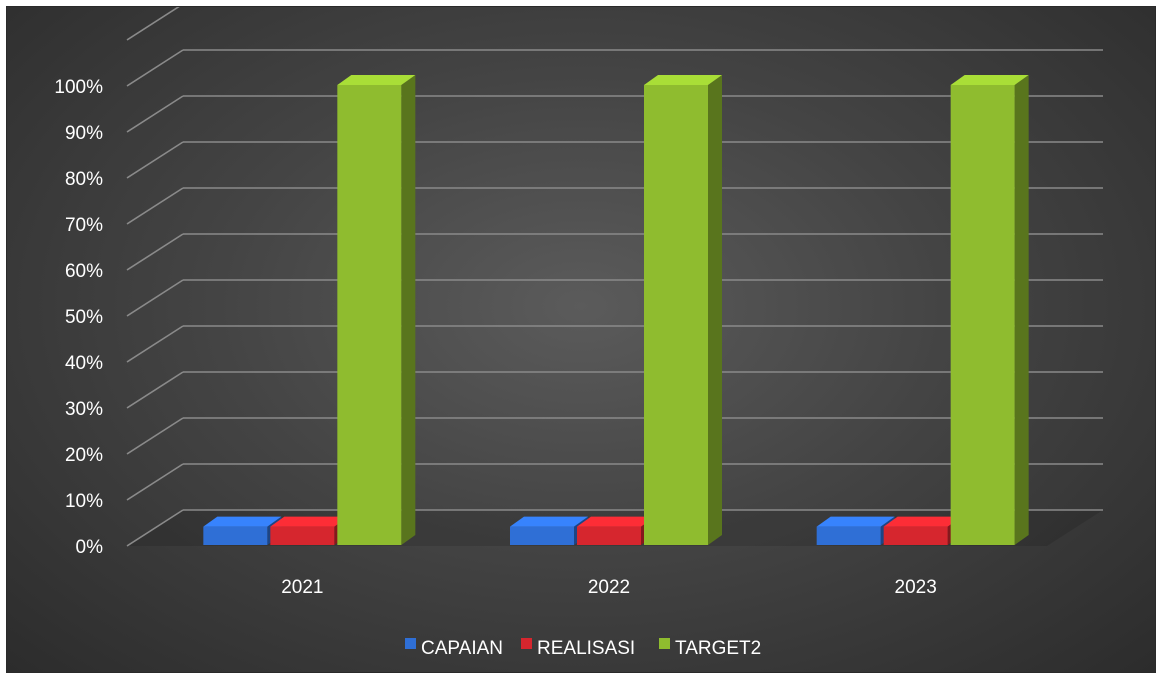 The height and width of the screenshot is (675, 1158). What do you see at coordinates (84, 179) in the screenshot?
I see `y-tick-label: 80%` at bounding box center [84, 179].